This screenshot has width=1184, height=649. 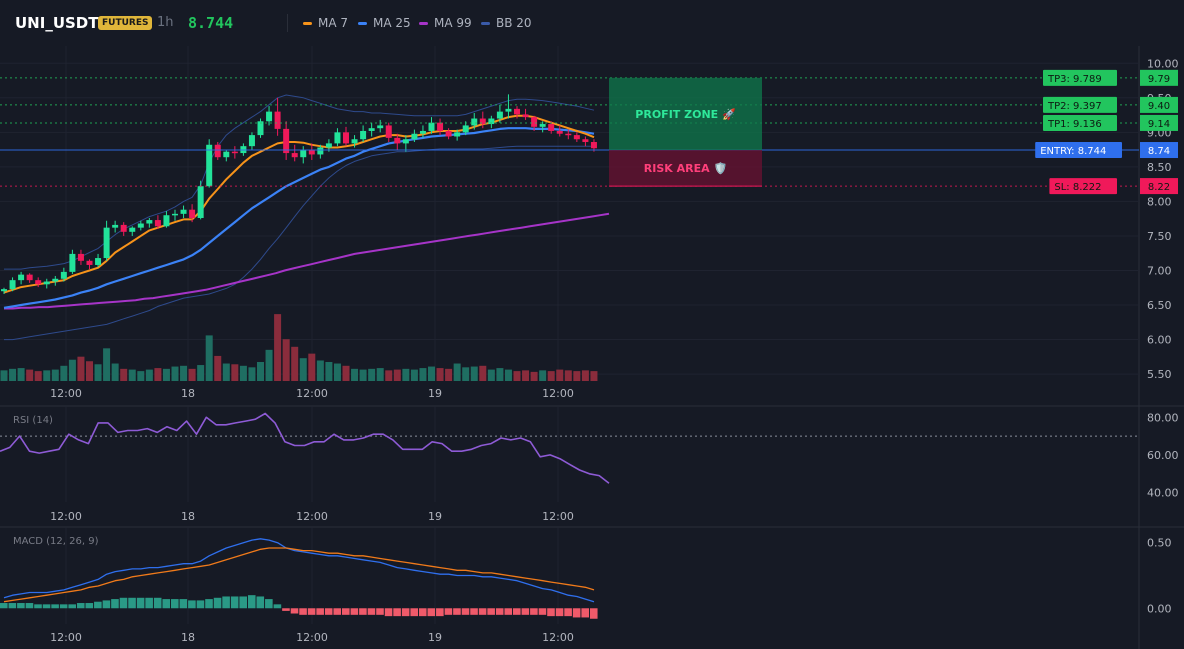 What do you see at coordinates (1159, 340) in the screenshot?
I see `price-tick-label: 6.00` at bounding box center [1159, 340].